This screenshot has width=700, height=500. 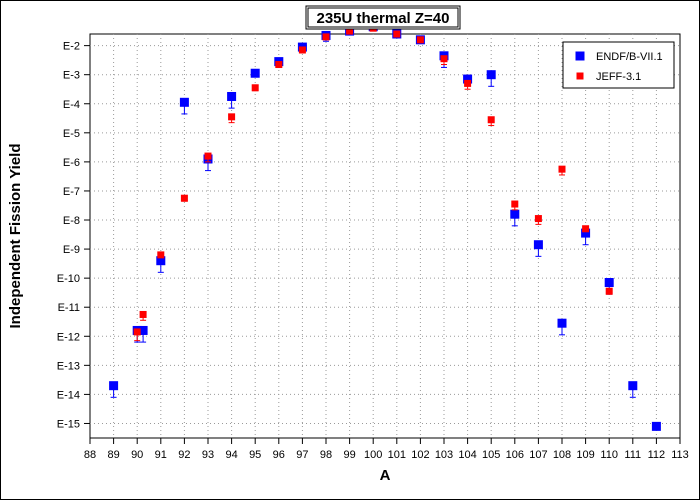 I want to click on x-tick-label: 94, so click(x=231, y=455).